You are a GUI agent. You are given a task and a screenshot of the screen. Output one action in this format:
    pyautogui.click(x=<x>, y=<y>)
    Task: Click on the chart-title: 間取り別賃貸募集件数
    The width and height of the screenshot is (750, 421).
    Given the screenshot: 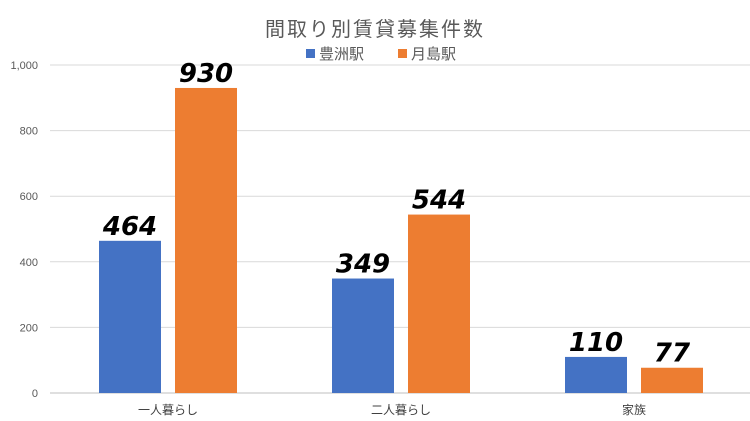 What is the action you would take?
    pyautogui.click(x=375, y=29)
    